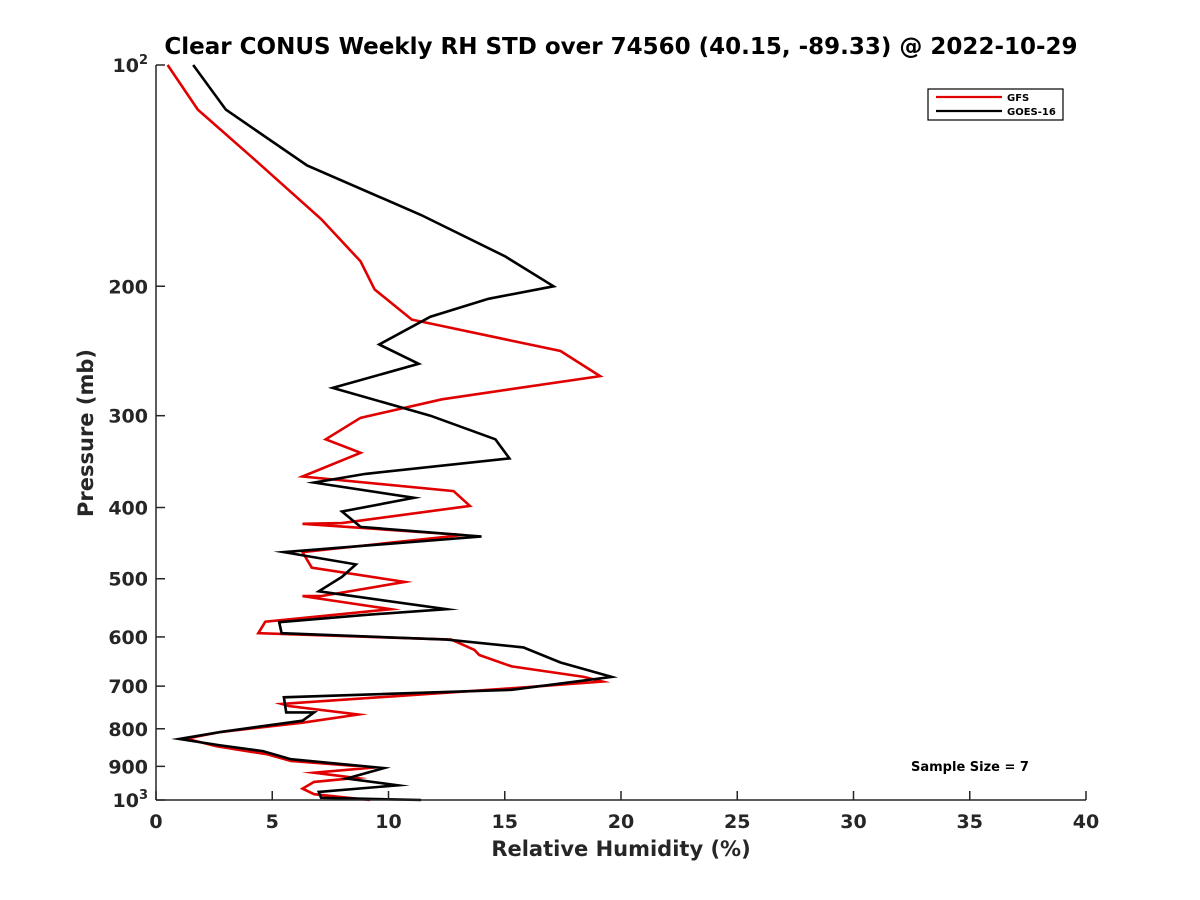 The height and width of the screenshot is (900, 1200). I want to click on x-tick-label: 5, so click(272, 822).